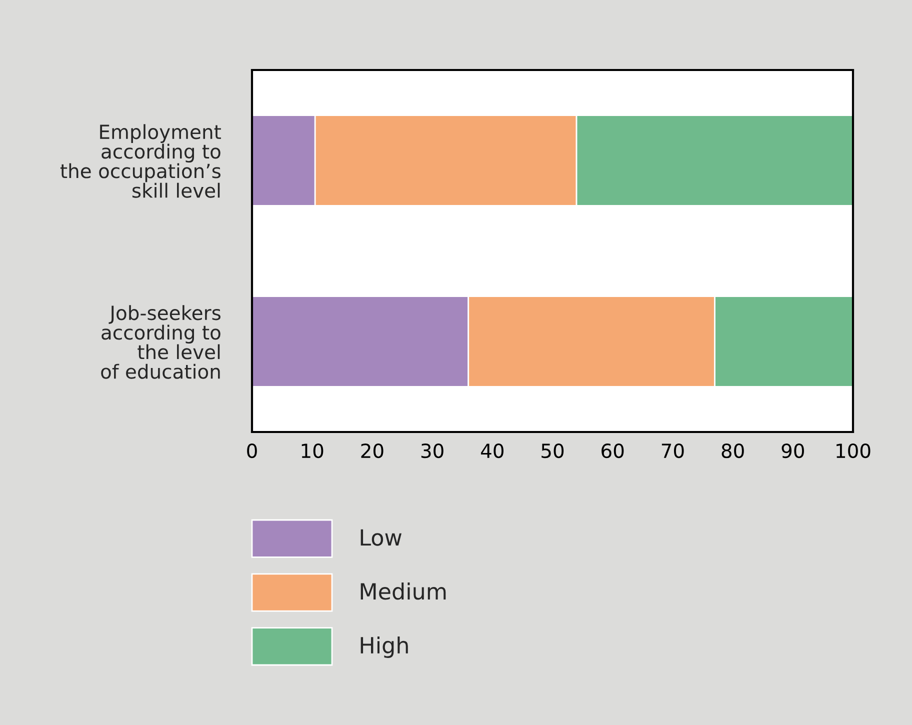 Image resolution: width=912 pixels, height=725 pixels. I want to click on x-tick-label: 50, so click(553, 450).